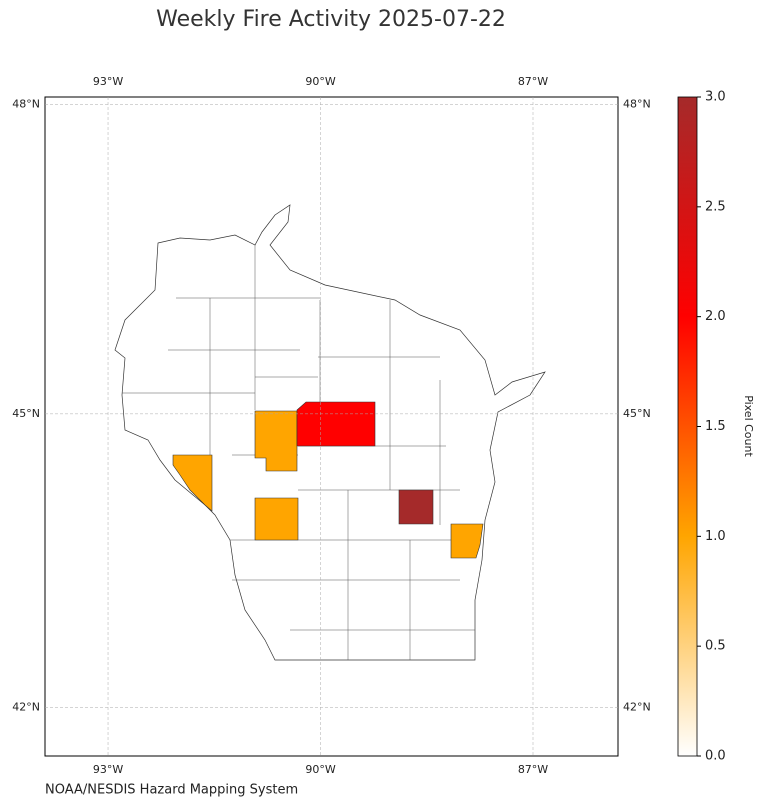 The image size is (764, 808). Describe the element at coordinates (26, 706) in the screenshot. I see `lat-label-left: 42°N` at that location.